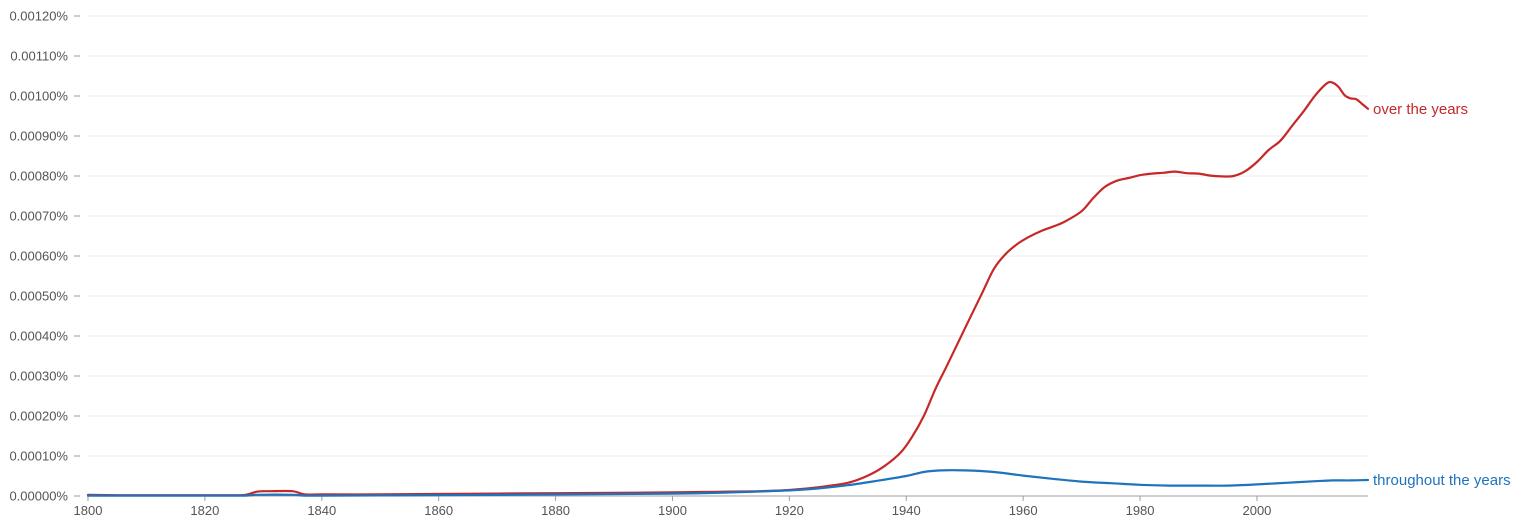 The height and width of the screenshot is (524, 1536). Describe the element at coordinates (38, 176) in the screenshot. I see `y-tick-label: 0.00080%` at that location.